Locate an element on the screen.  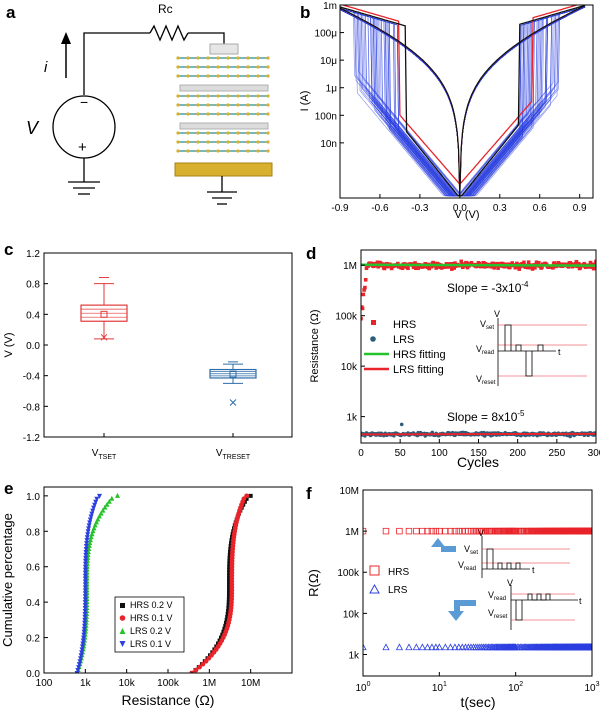
x-tick-label: -0.9 is located at coordinates (340, 208).